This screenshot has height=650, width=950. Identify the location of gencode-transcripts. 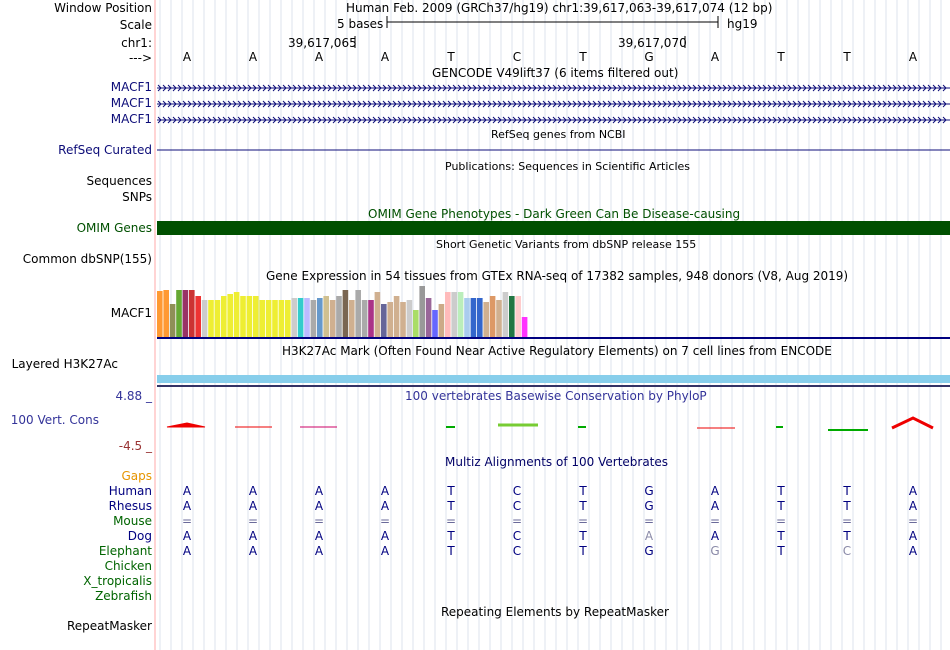
(553, 104).